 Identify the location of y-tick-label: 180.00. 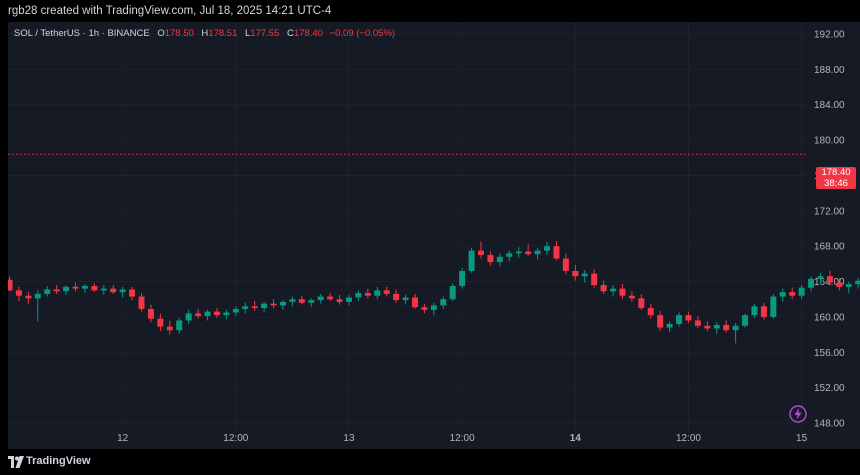
(829, 141).